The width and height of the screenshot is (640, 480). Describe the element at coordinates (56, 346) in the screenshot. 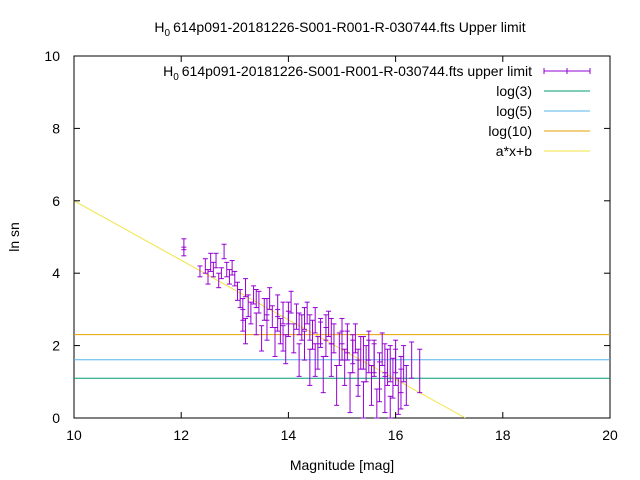

I see `y-tick-label: 2` at that location.